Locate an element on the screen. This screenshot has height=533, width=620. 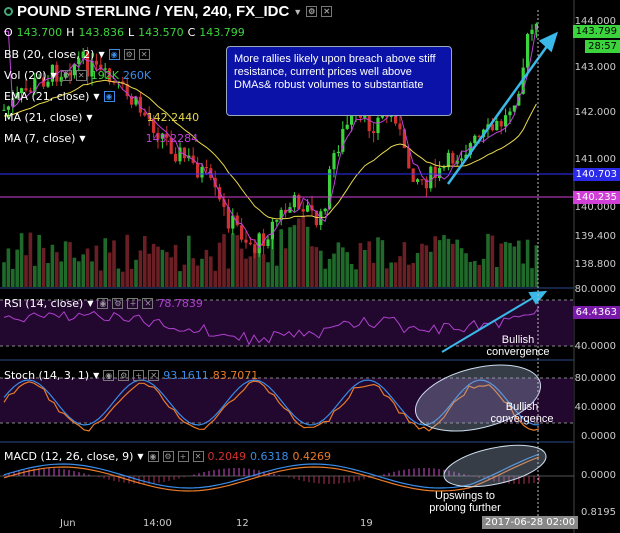
note-bullish-rsi: Bullish convergence is located at coordinates (518, 346).